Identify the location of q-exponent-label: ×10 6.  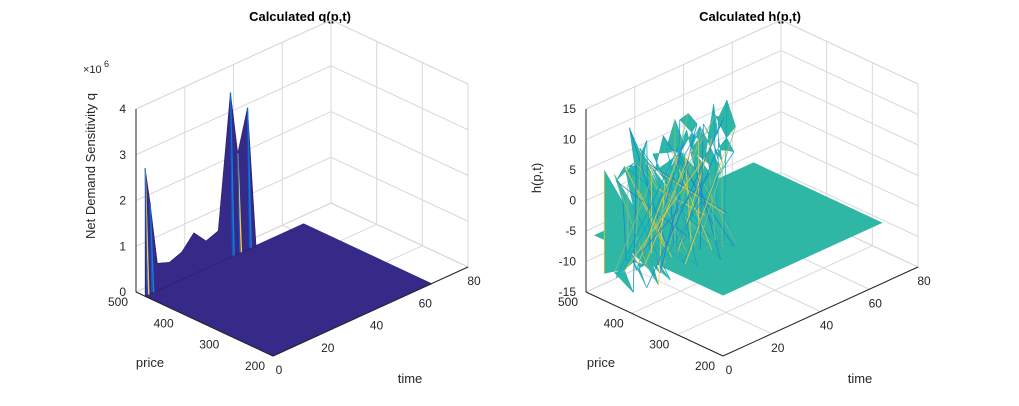
(96, 67).